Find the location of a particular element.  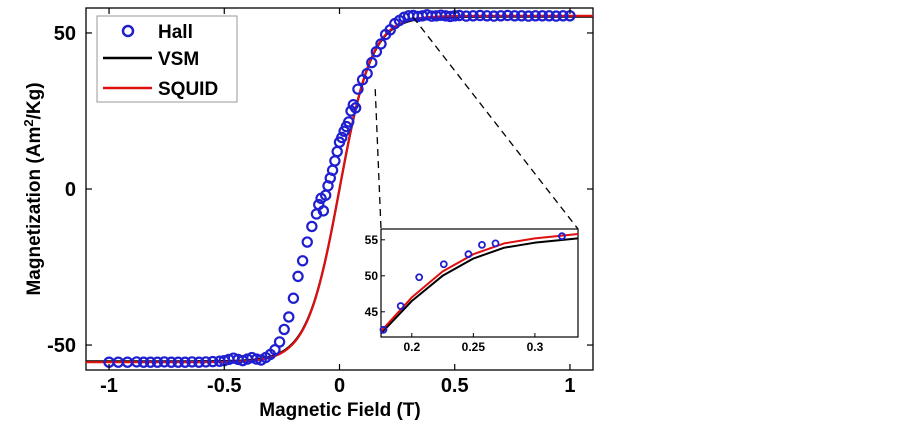

zoom-connector-lines is located at coordinates (476, 123).